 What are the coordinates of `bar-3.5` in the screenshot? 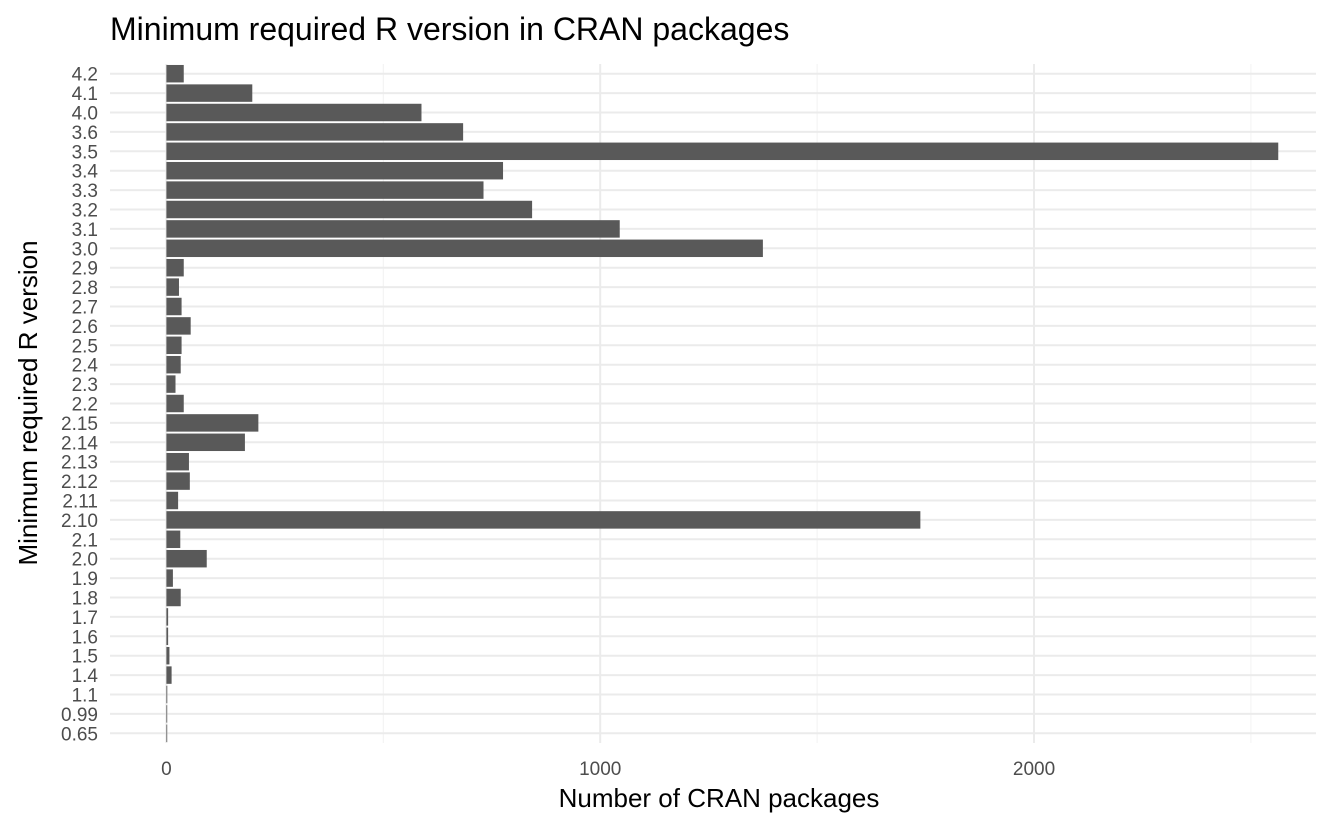 It's located at (722, 151).